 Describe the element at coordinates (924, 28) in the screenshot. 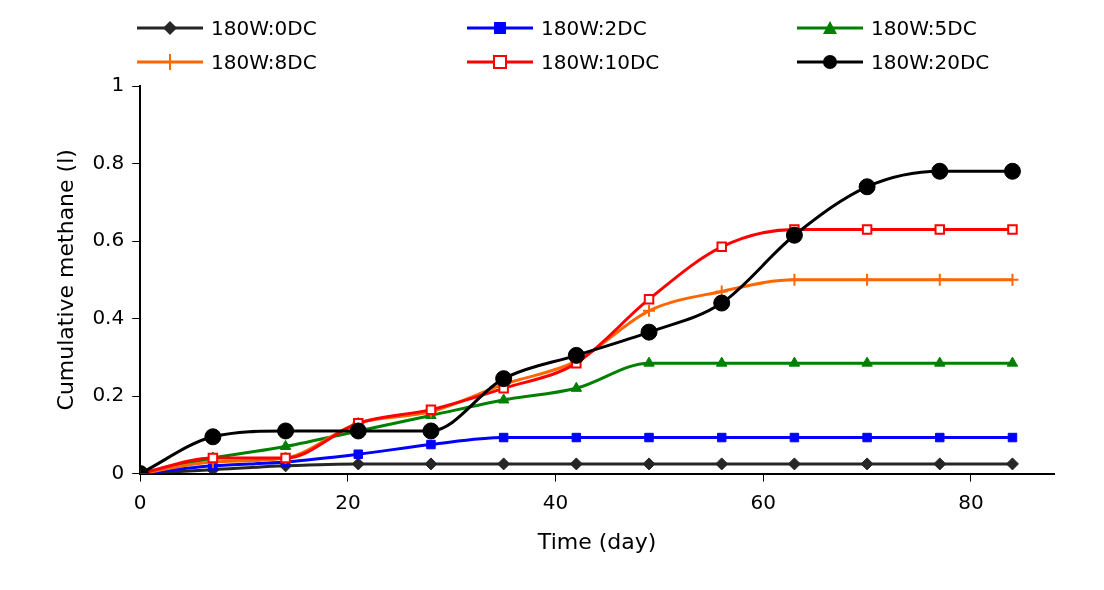

I see `legend-label: 180W:5DC` at that location.